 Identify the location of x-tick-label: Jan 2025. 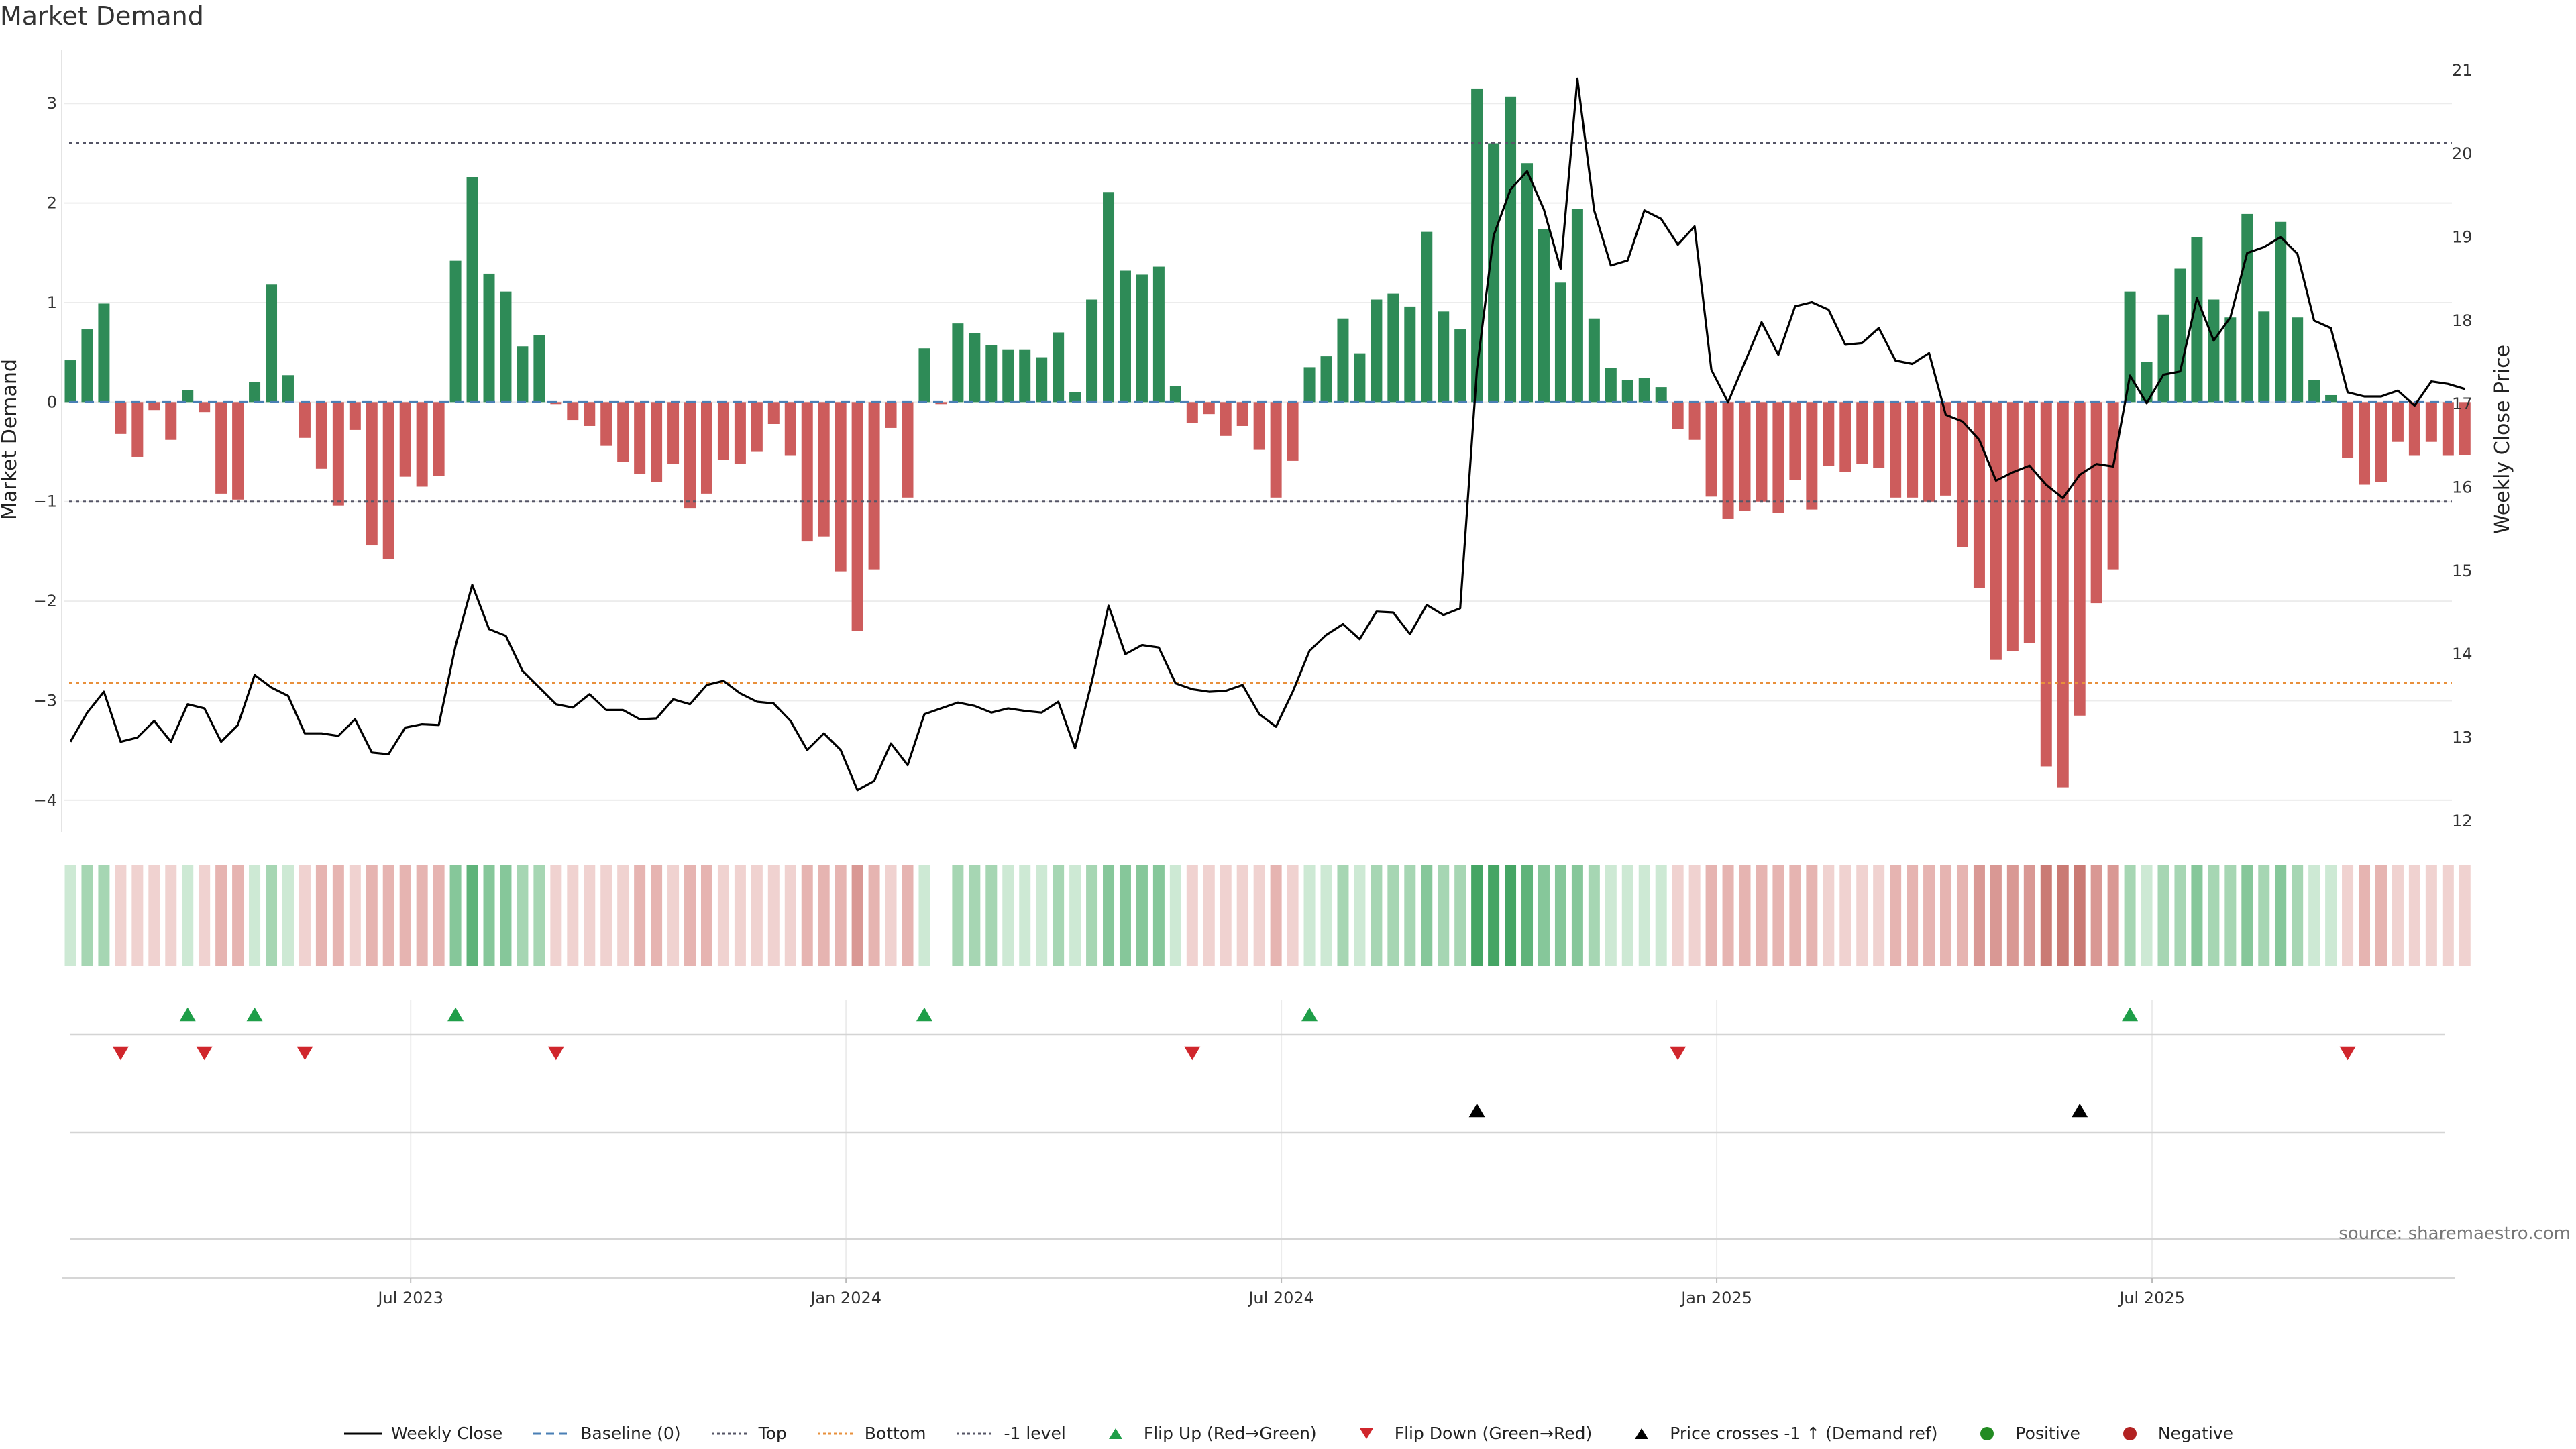
(1716, 1298).